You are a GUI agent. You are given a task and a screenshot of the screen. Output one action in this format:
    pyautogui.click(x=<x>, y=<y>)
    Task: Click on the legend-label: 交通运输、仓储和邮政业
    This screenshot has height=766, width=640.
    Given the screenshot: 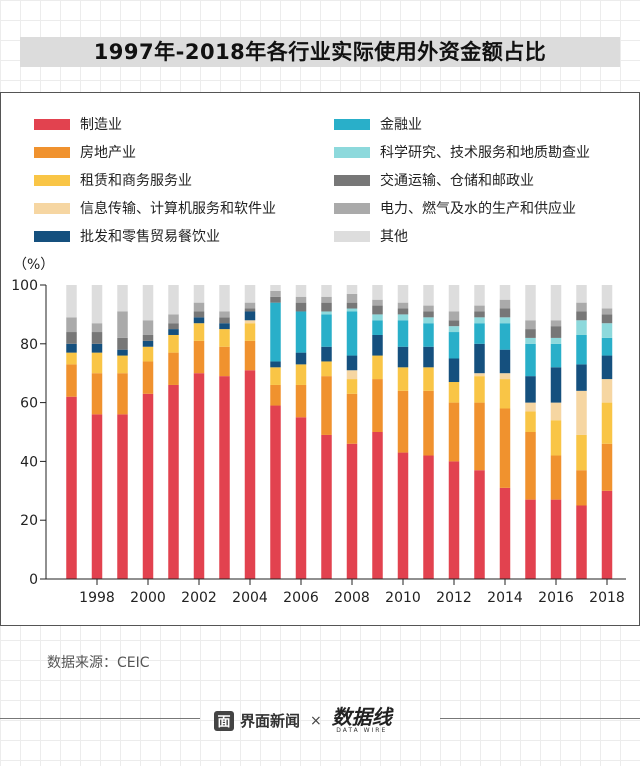 What is the action you would take?
    pyautogui.click(x=457, y=181)
    